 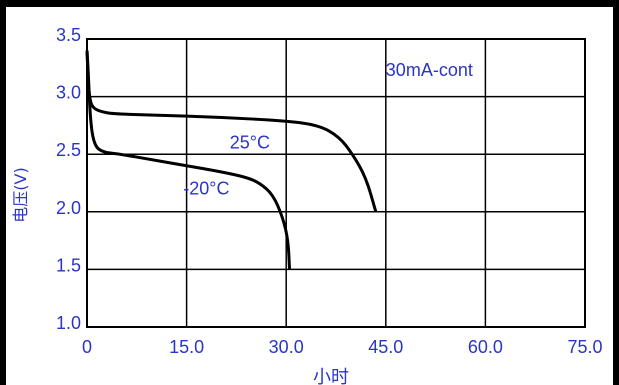 What do you see at coordinates (342, 347) in the screenshot?
I see `x-axis-ticks: 0 15.0 30.0 45.0 60.0 75.0` at bounding box center [342, 347].